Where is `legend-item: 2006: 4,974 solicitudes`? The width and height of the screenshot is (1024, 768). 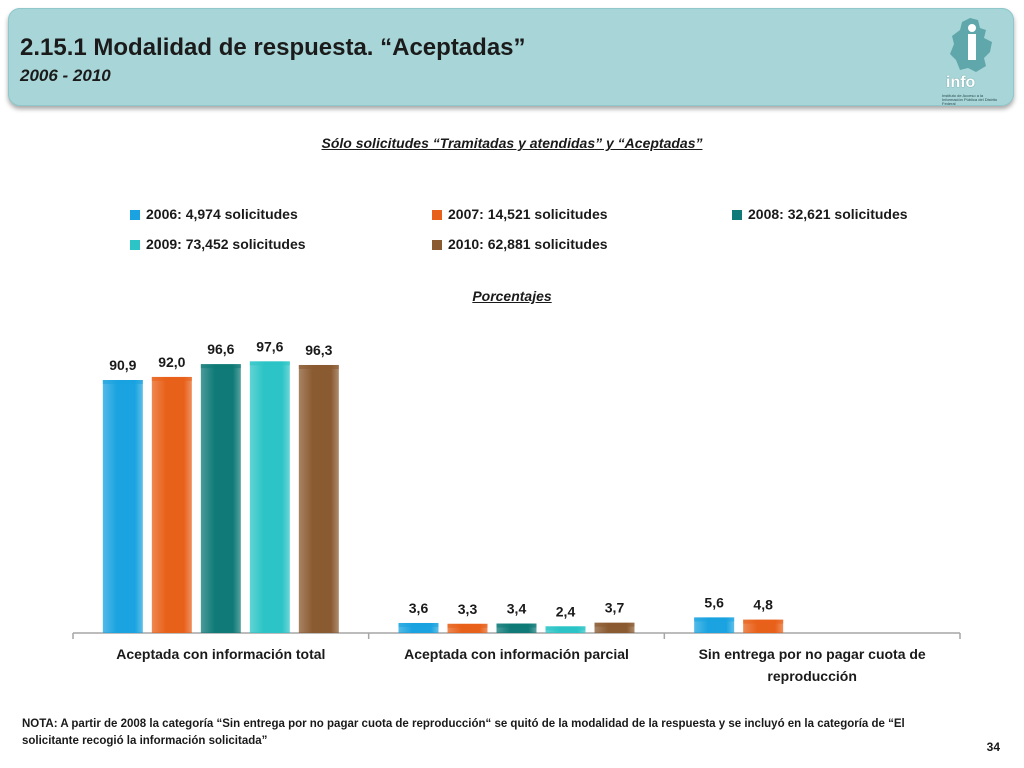
legend-item: 2006: 4,974 solicitudes is located at coordinates (214, 214).